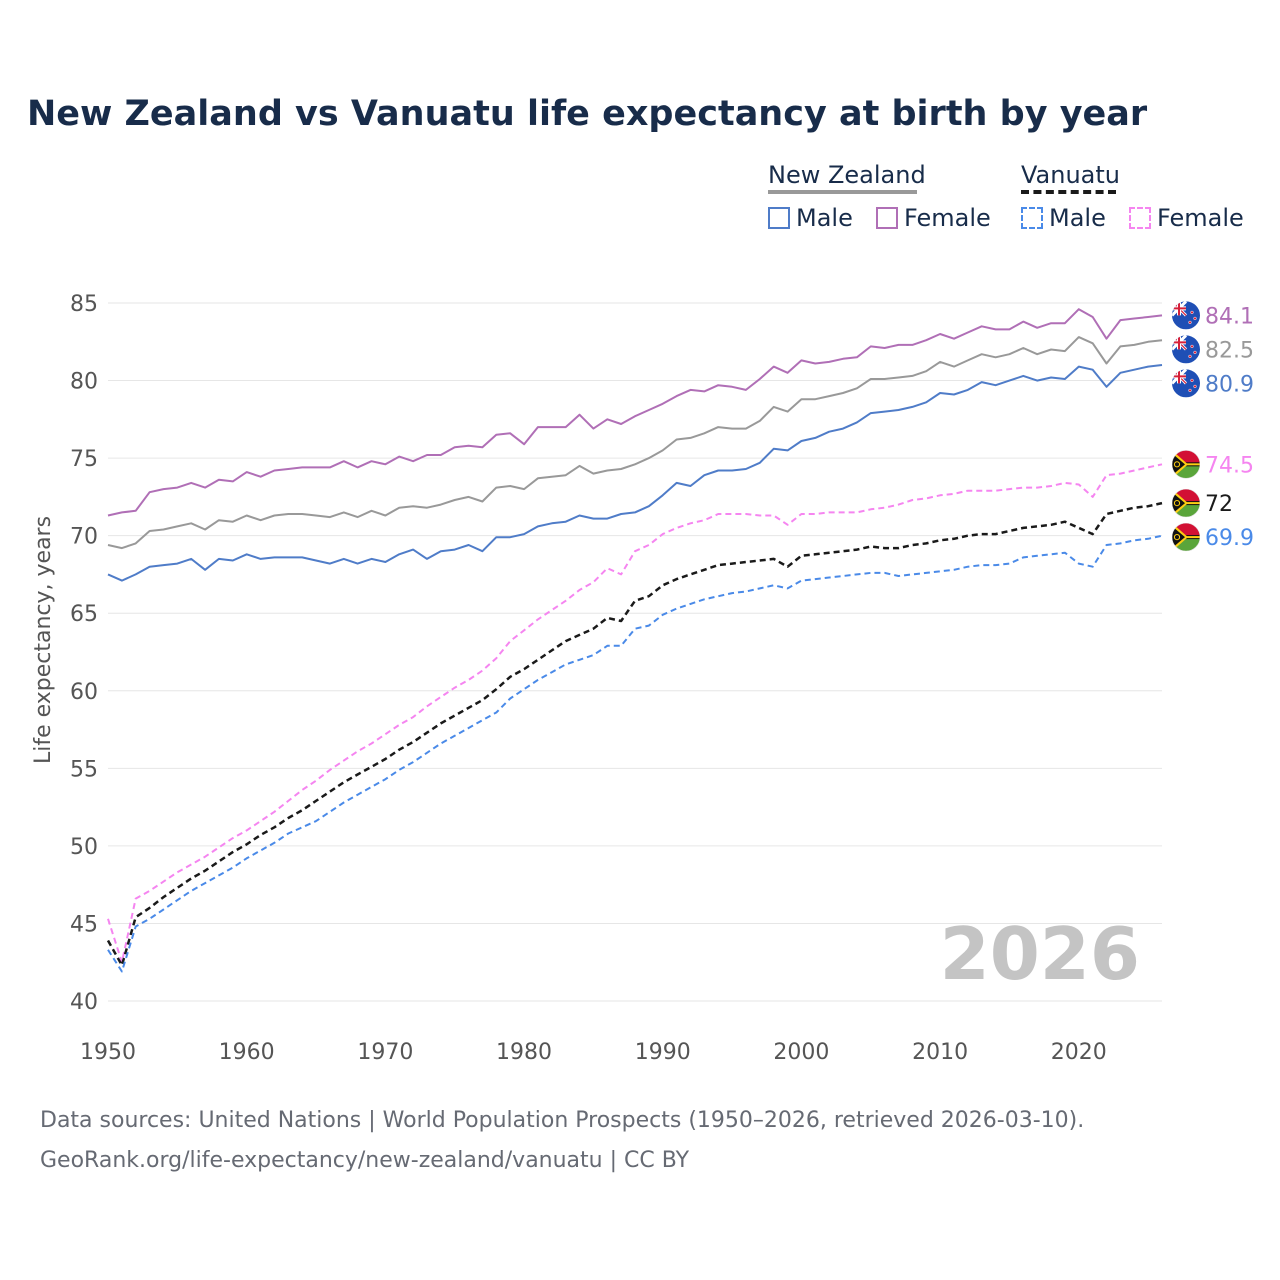 The height and width of the screenshot is (1280, 1280). Describe the element at coordinates (84, 692) in the screenshot. I see `y-tick-label: 60` at that location.